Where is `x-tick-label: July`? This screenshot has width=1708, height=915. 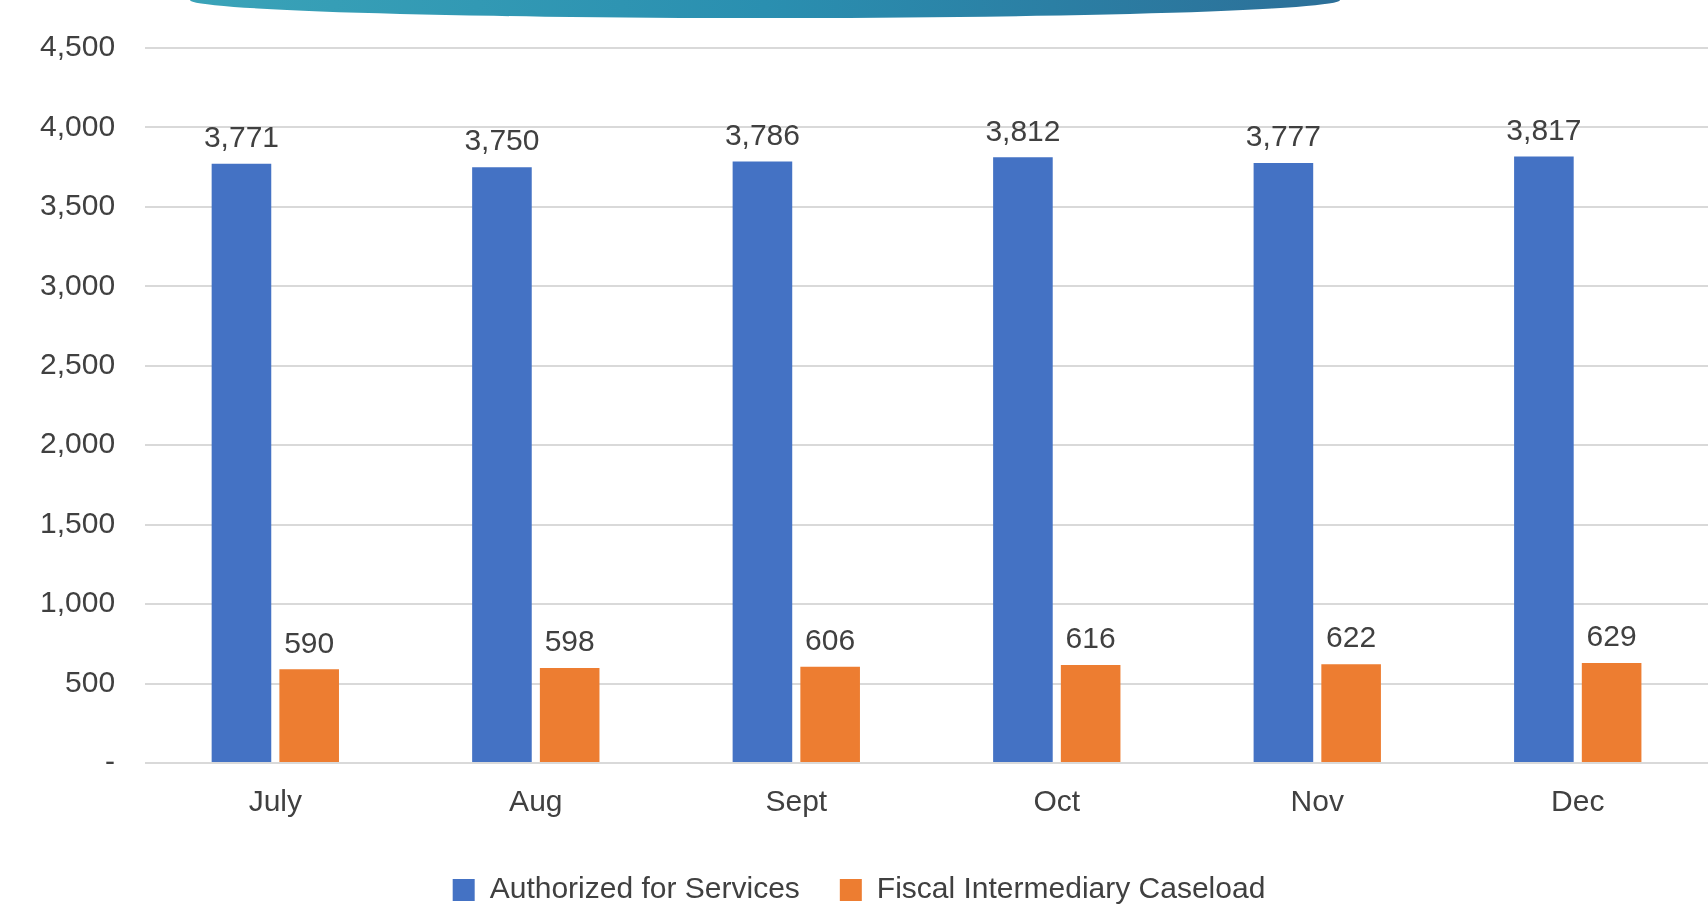
x-tick-label: July is located at coordinates (275, 801).